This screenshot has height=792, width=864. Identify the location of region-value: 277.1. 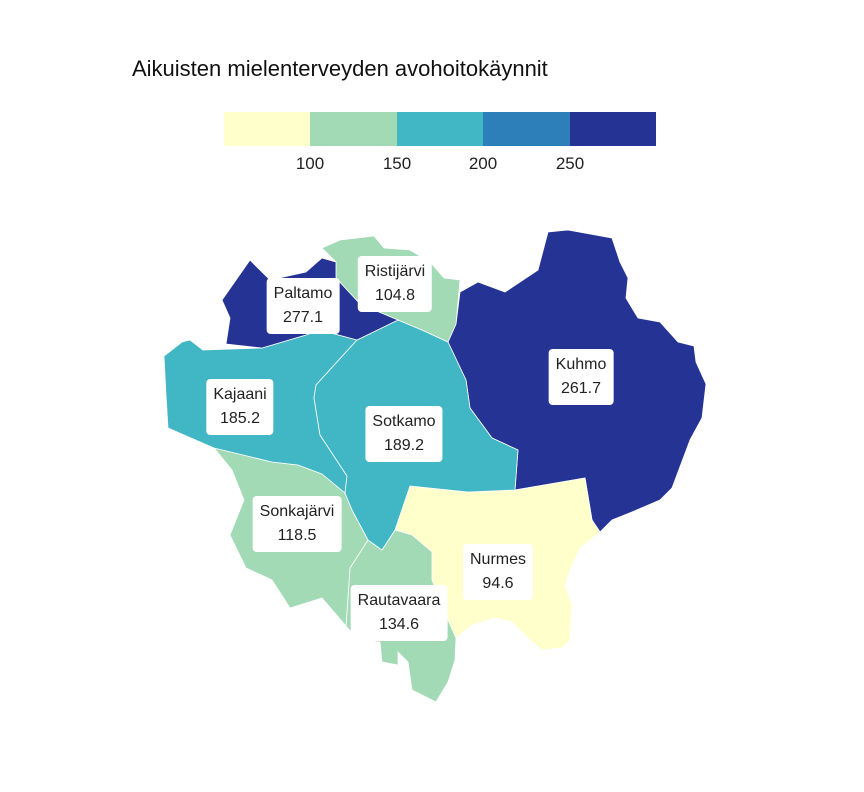
(303, 317).